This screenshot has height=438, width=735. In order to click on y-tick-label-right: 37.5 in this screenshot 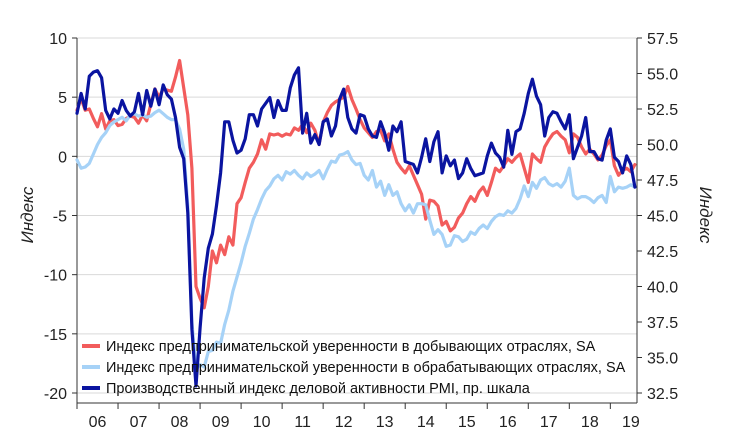, I will do `click(662, 323)`.